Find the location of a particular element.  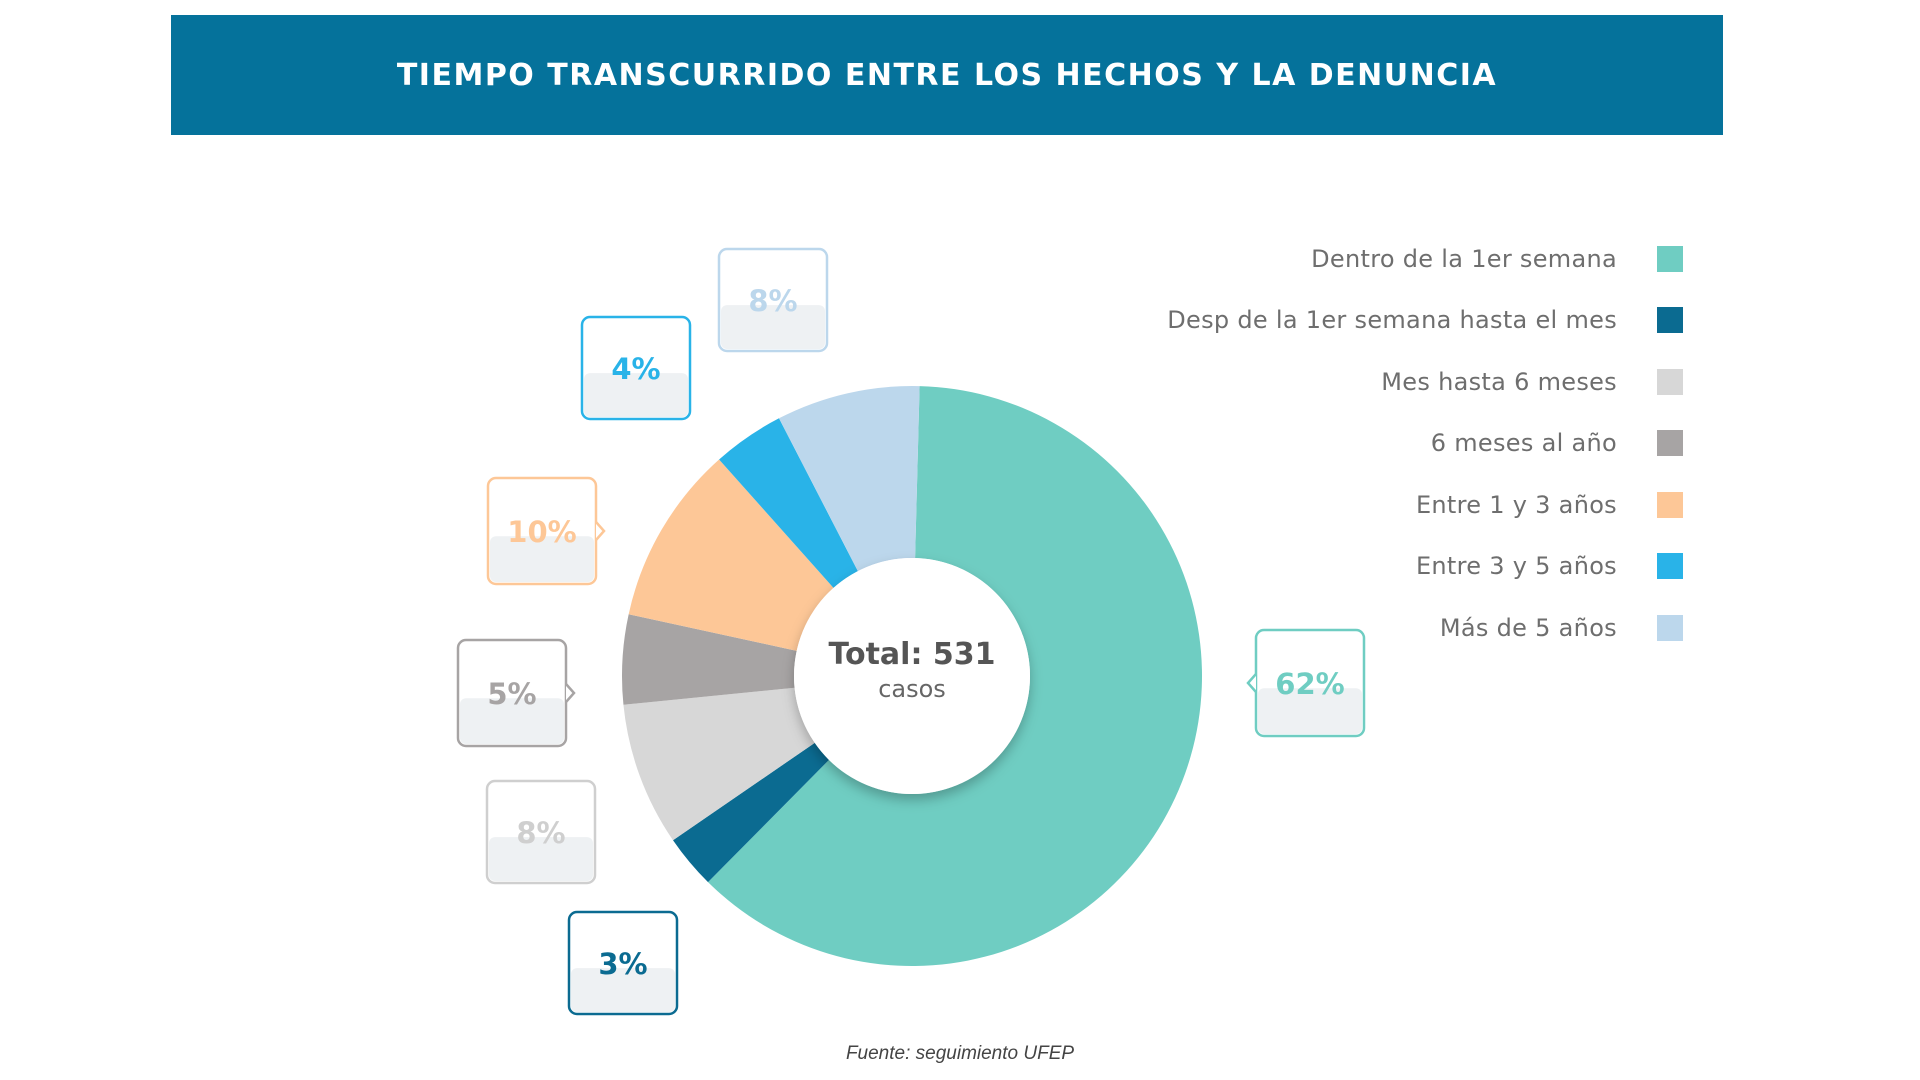

legend-item: 6 meses al año is located at coordinates (1333, 444).